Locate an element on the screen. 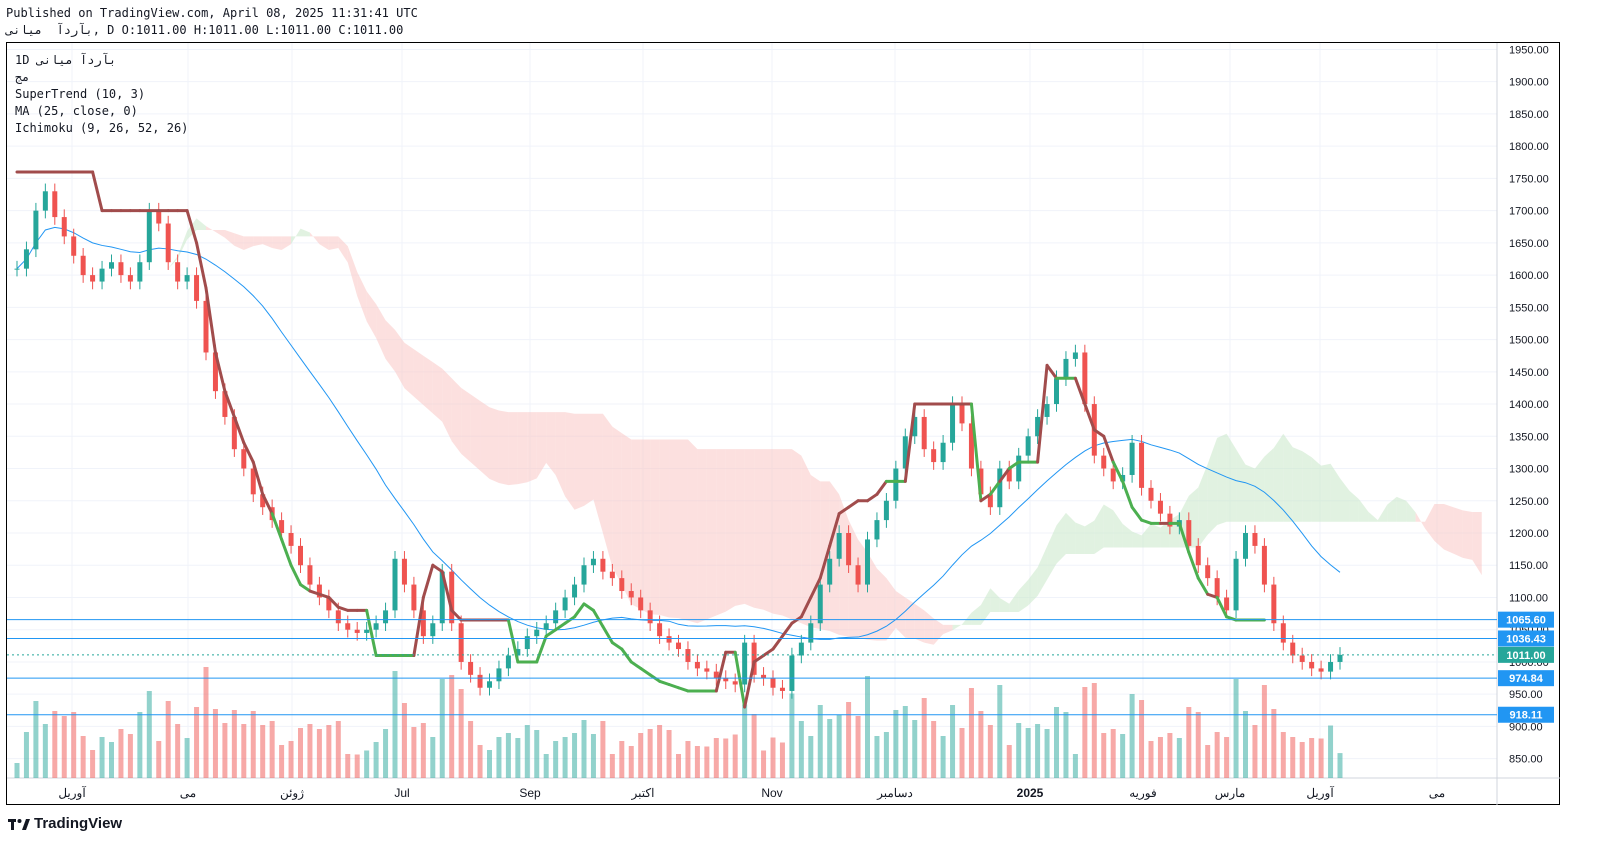 The height and width of the screenshot is (858, 1598). y-tick-label: 850.00 is located at coordinates (1526, 760).